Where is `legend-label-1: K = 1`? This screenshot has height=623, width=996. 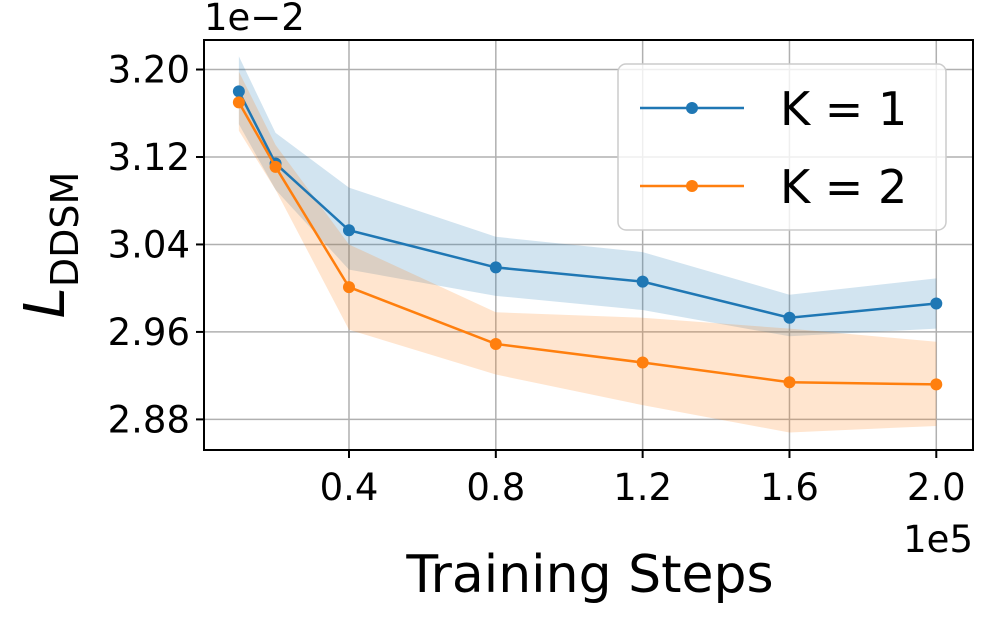
legend-label-1: K = 1 is located at coordinates (843, 109).